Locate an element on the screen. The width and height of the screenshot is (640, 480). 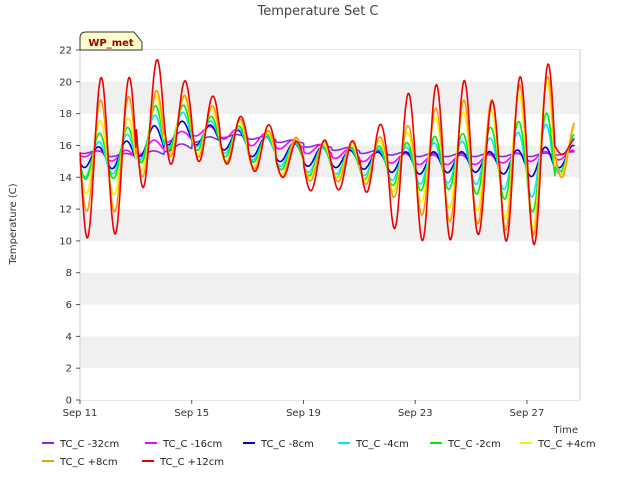
legend-item: TC_C +12cm is located at coordinates (183, 462).